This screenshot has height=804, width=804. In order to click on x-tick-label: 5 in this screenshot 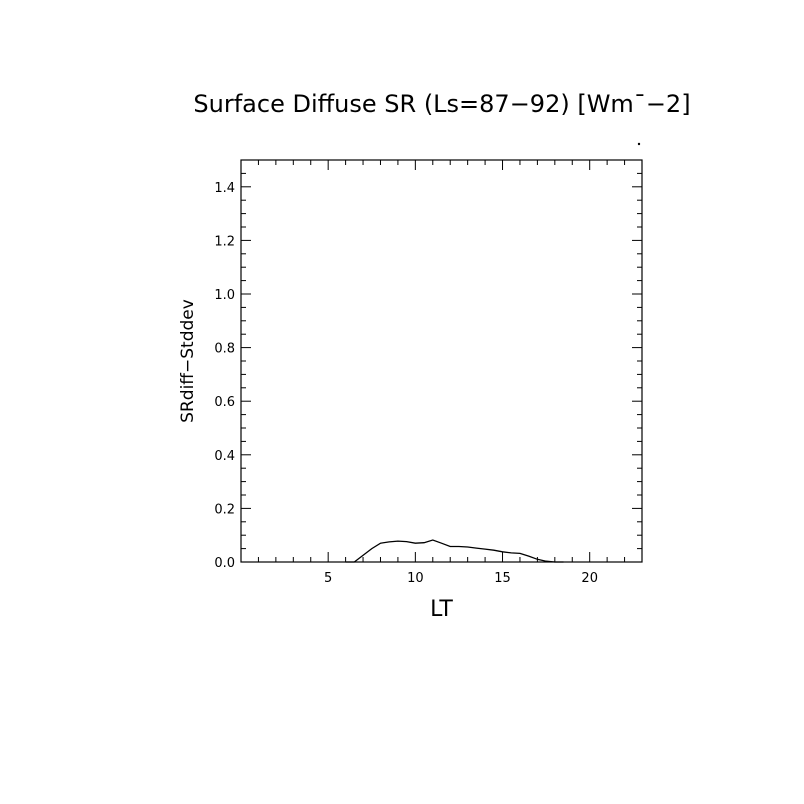, I will do `click(328, 578)`.